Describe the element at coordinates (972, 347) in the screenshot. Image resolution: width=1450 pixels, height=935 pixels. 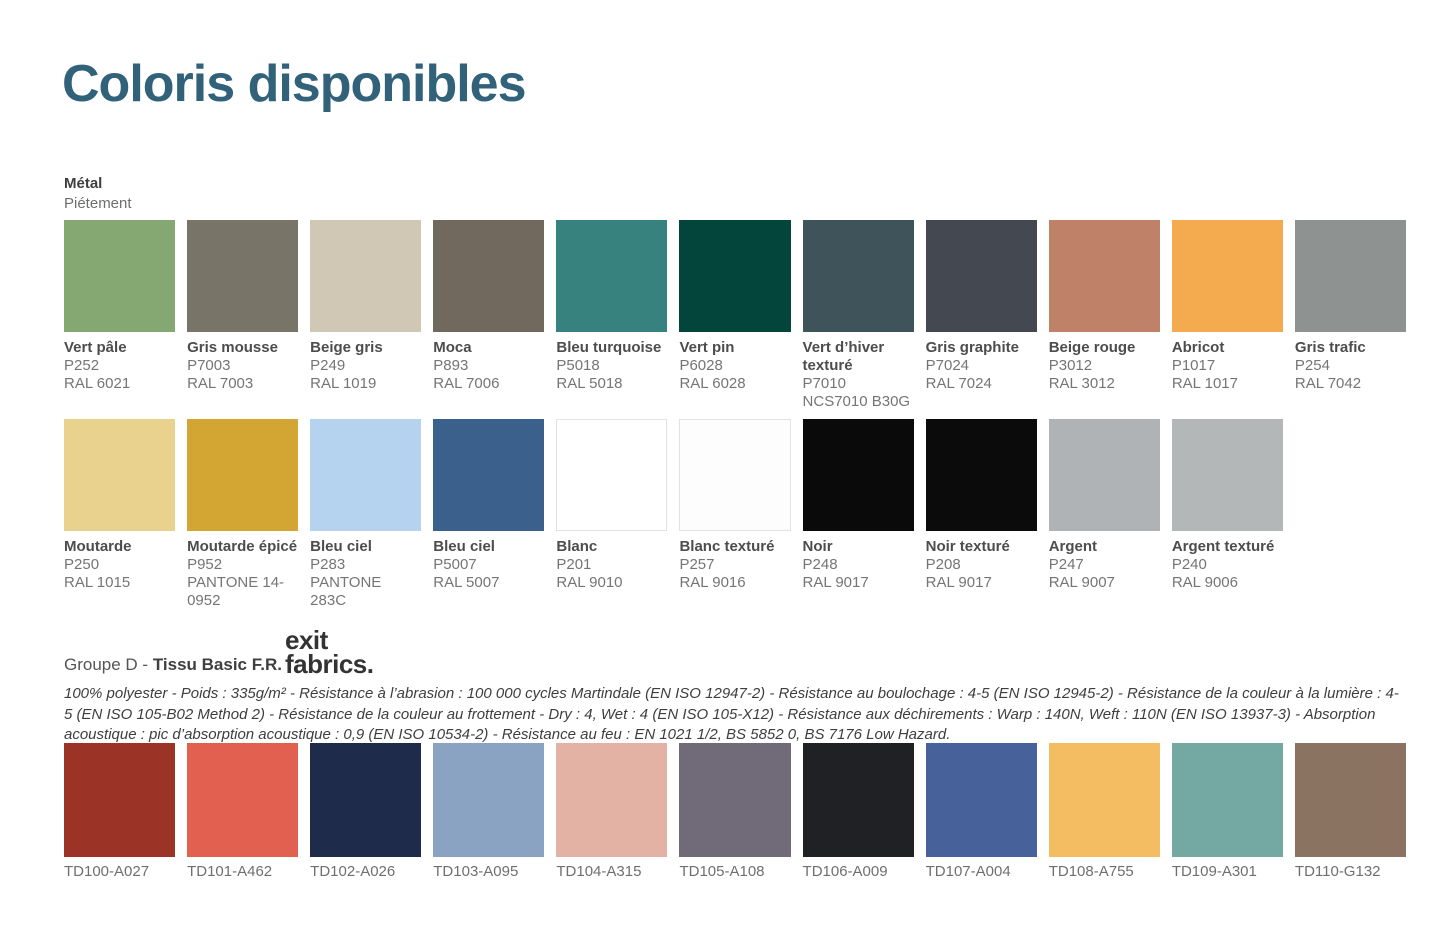
I see `swatch-name: Gris graphite` at that location.